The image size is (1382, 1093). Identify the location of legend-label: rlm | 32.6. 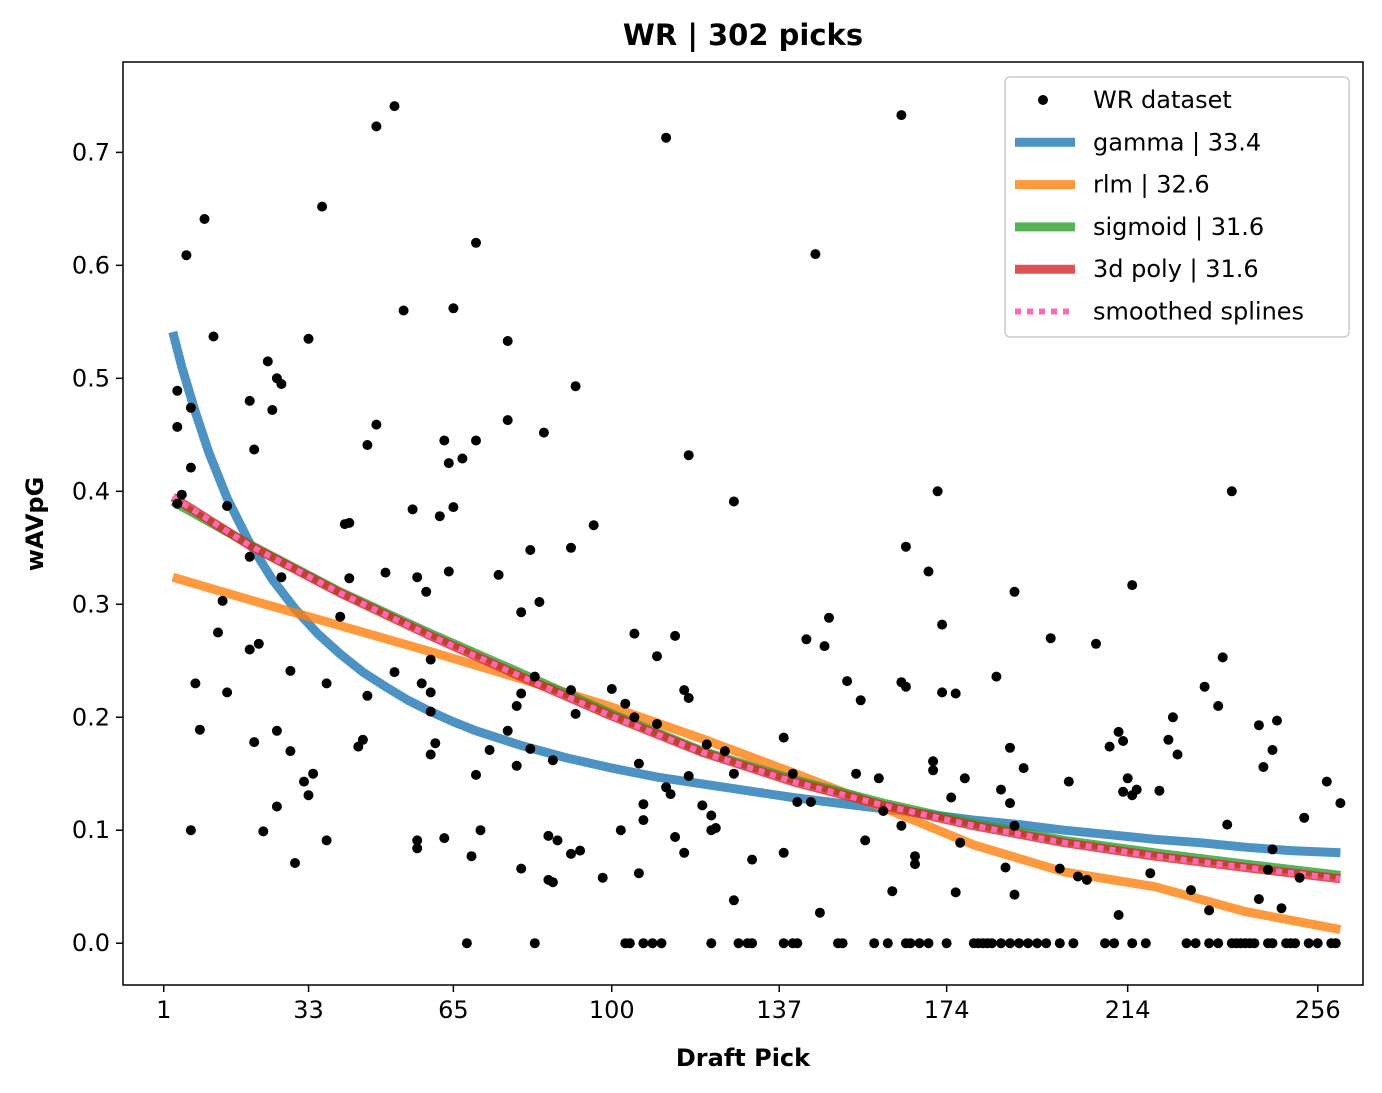
(1151, 185).